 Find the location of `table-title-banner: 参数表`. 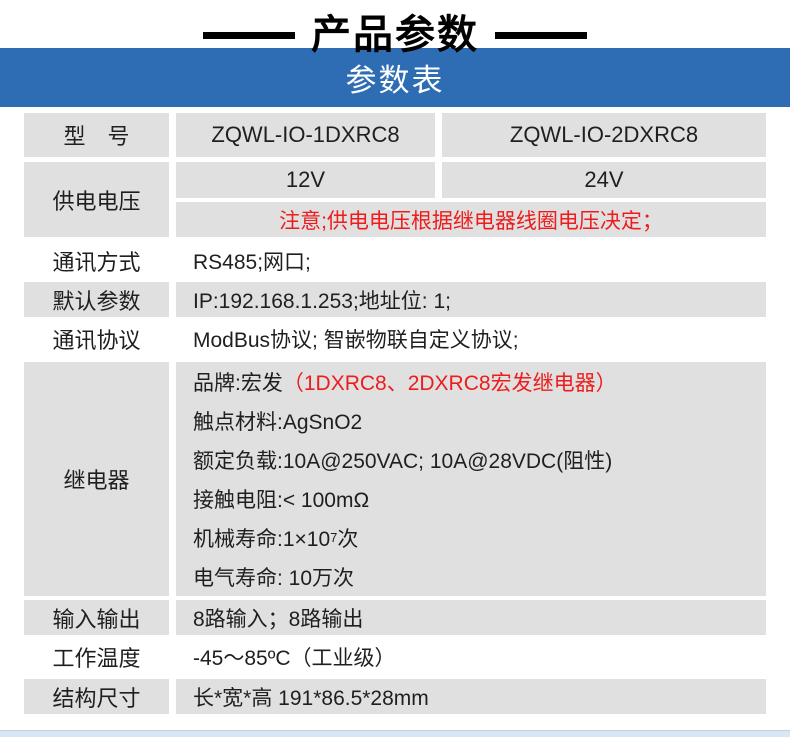

table-title-banner: 参数表 is located at coordinates (395, 77).